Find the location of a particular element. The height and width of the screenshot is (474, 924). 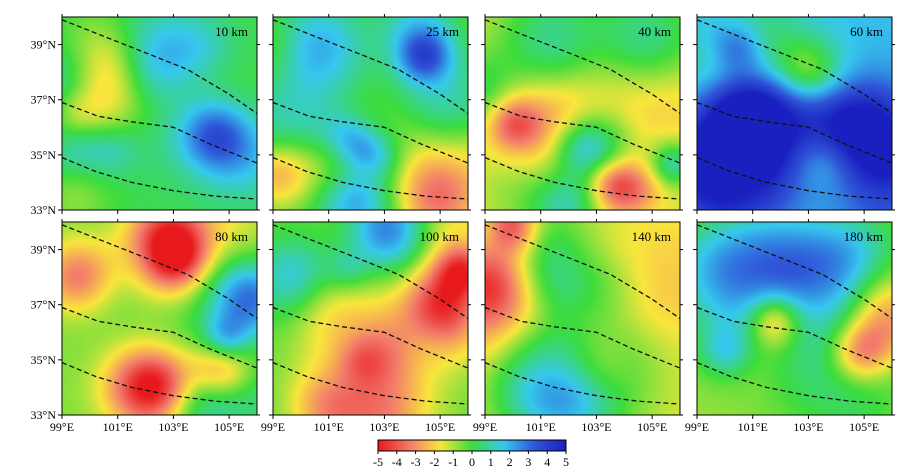

colorbar-tick-label: 3 is located at coordinates (528, 462).